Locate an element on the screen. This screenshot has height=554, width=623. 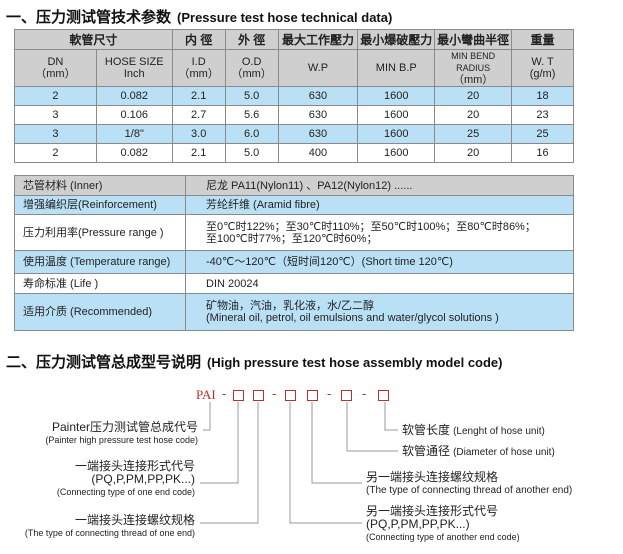
section1-title-cn: 一、压力测试管技术参数 is located at coordinates (89, 17).